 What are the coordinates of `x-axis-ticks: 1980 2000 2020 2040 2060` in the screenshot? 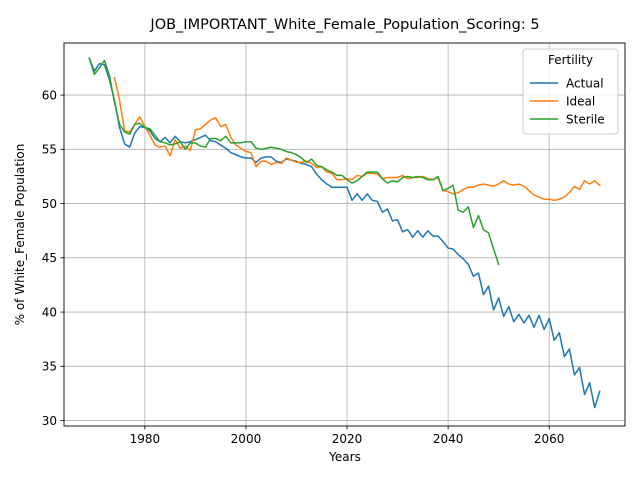 It's located at (347, 436).